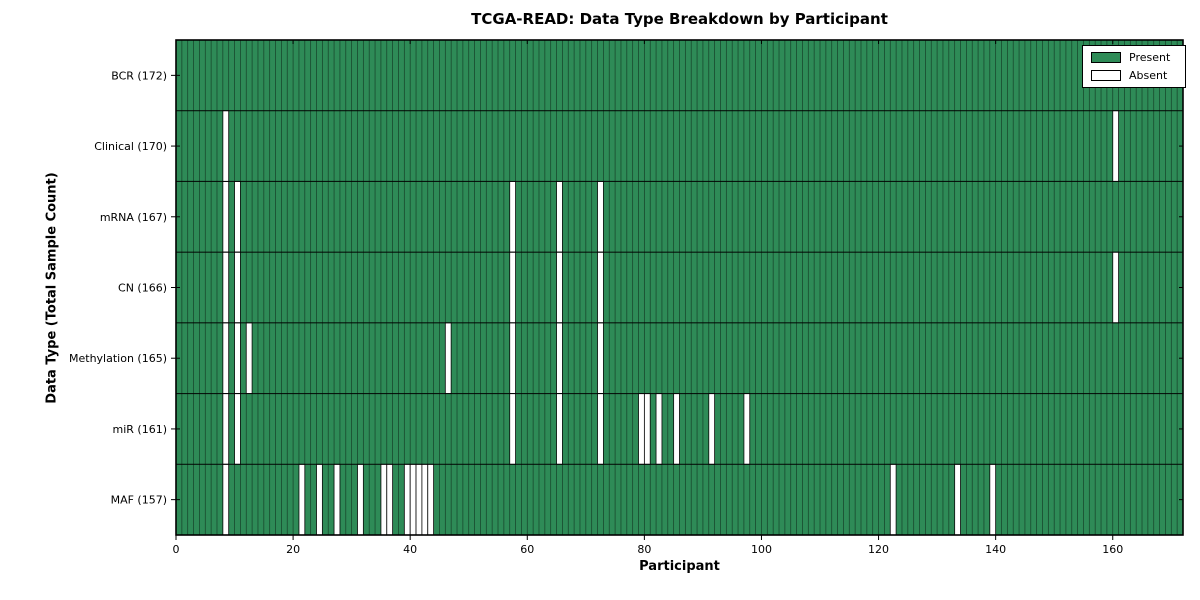  What do you see at coordinates (410, 549) in the screenshot?
I see `x-tick-label: 40` at bounding box center [410, 549].